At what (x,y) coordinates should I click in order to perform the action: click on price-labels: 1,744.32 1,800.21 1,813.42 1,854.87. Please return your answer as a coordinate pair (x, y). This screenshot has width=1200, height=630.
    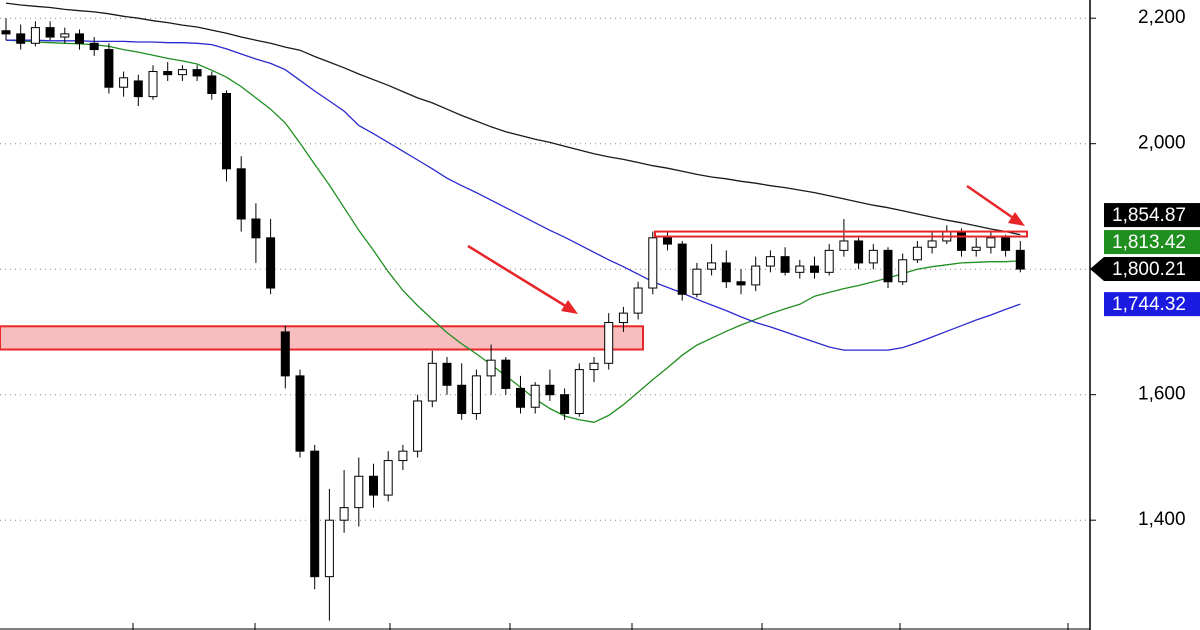
    Looking at the image, I should click on (1145, 260).